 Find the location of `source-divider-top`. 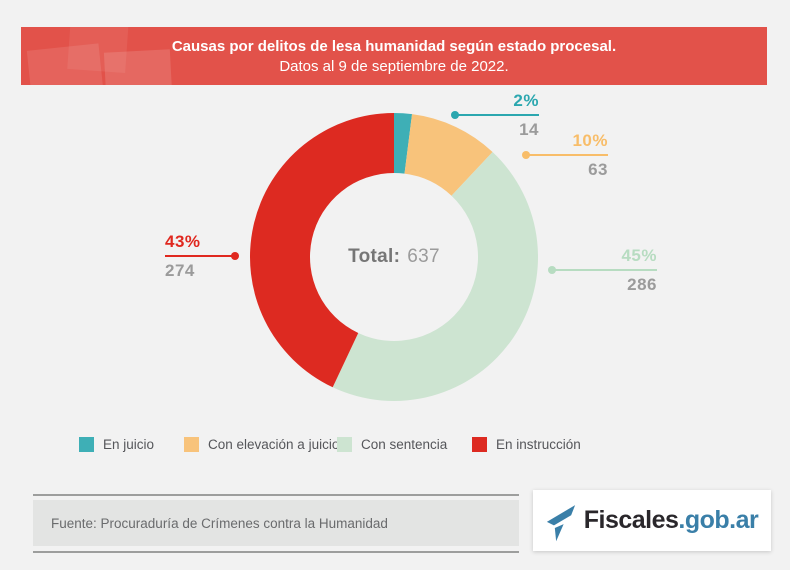

source-divider-top is located at coordinates (276, 495).